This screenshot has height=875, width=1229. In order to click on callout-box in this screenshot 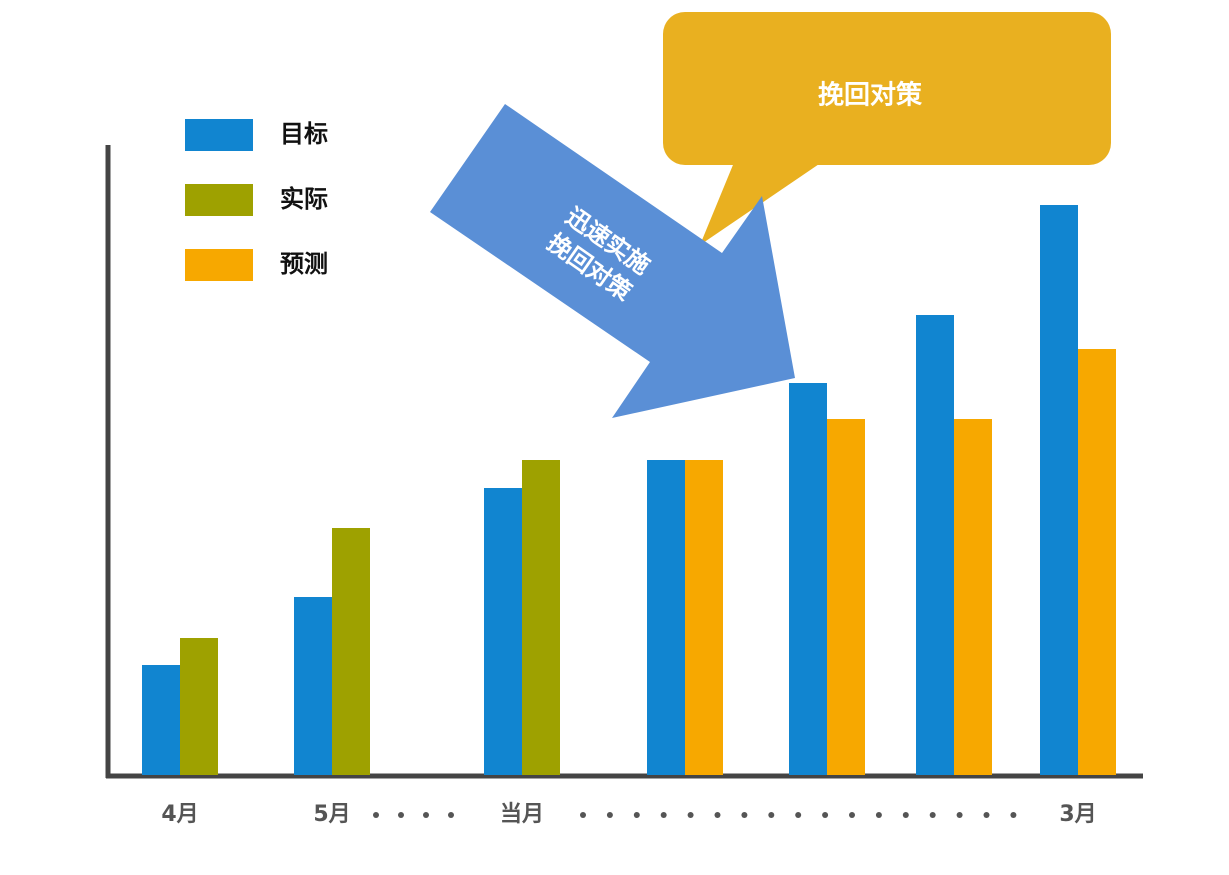, I will do `click(887, 88)`.